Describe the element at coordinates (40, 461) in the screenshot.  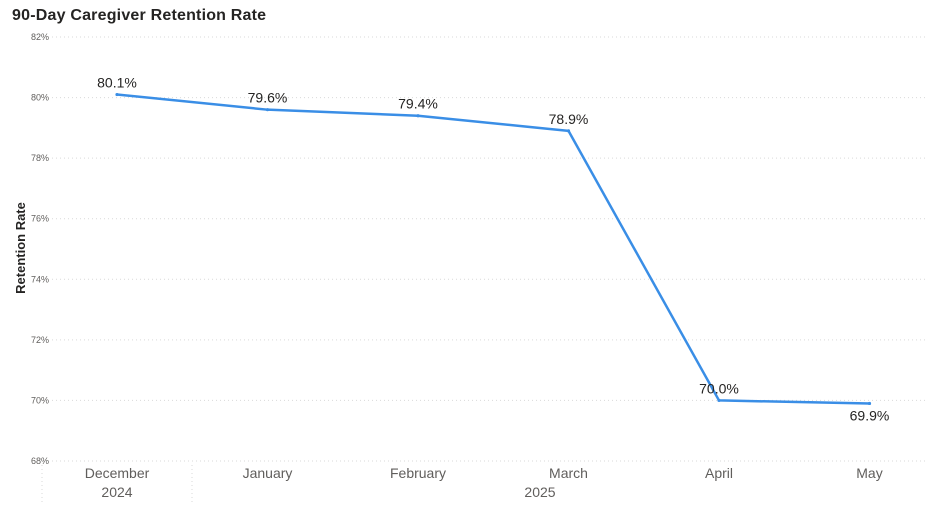
I see `y-tick-label: 68%` at that location.